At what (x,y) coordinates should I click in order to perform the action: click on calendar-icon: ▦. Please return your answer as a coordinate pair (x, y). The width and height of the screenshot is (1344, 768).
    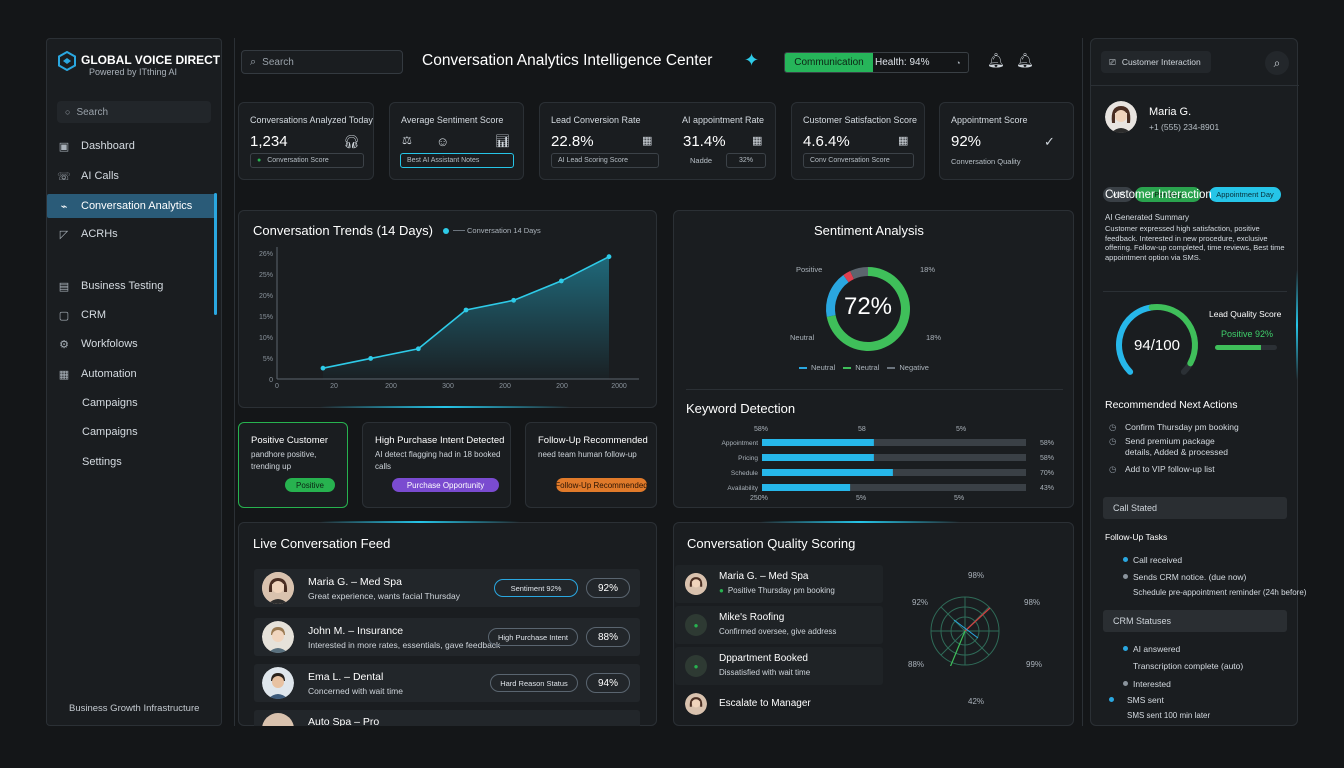
    Looking at the image, I should click on (647, 141).